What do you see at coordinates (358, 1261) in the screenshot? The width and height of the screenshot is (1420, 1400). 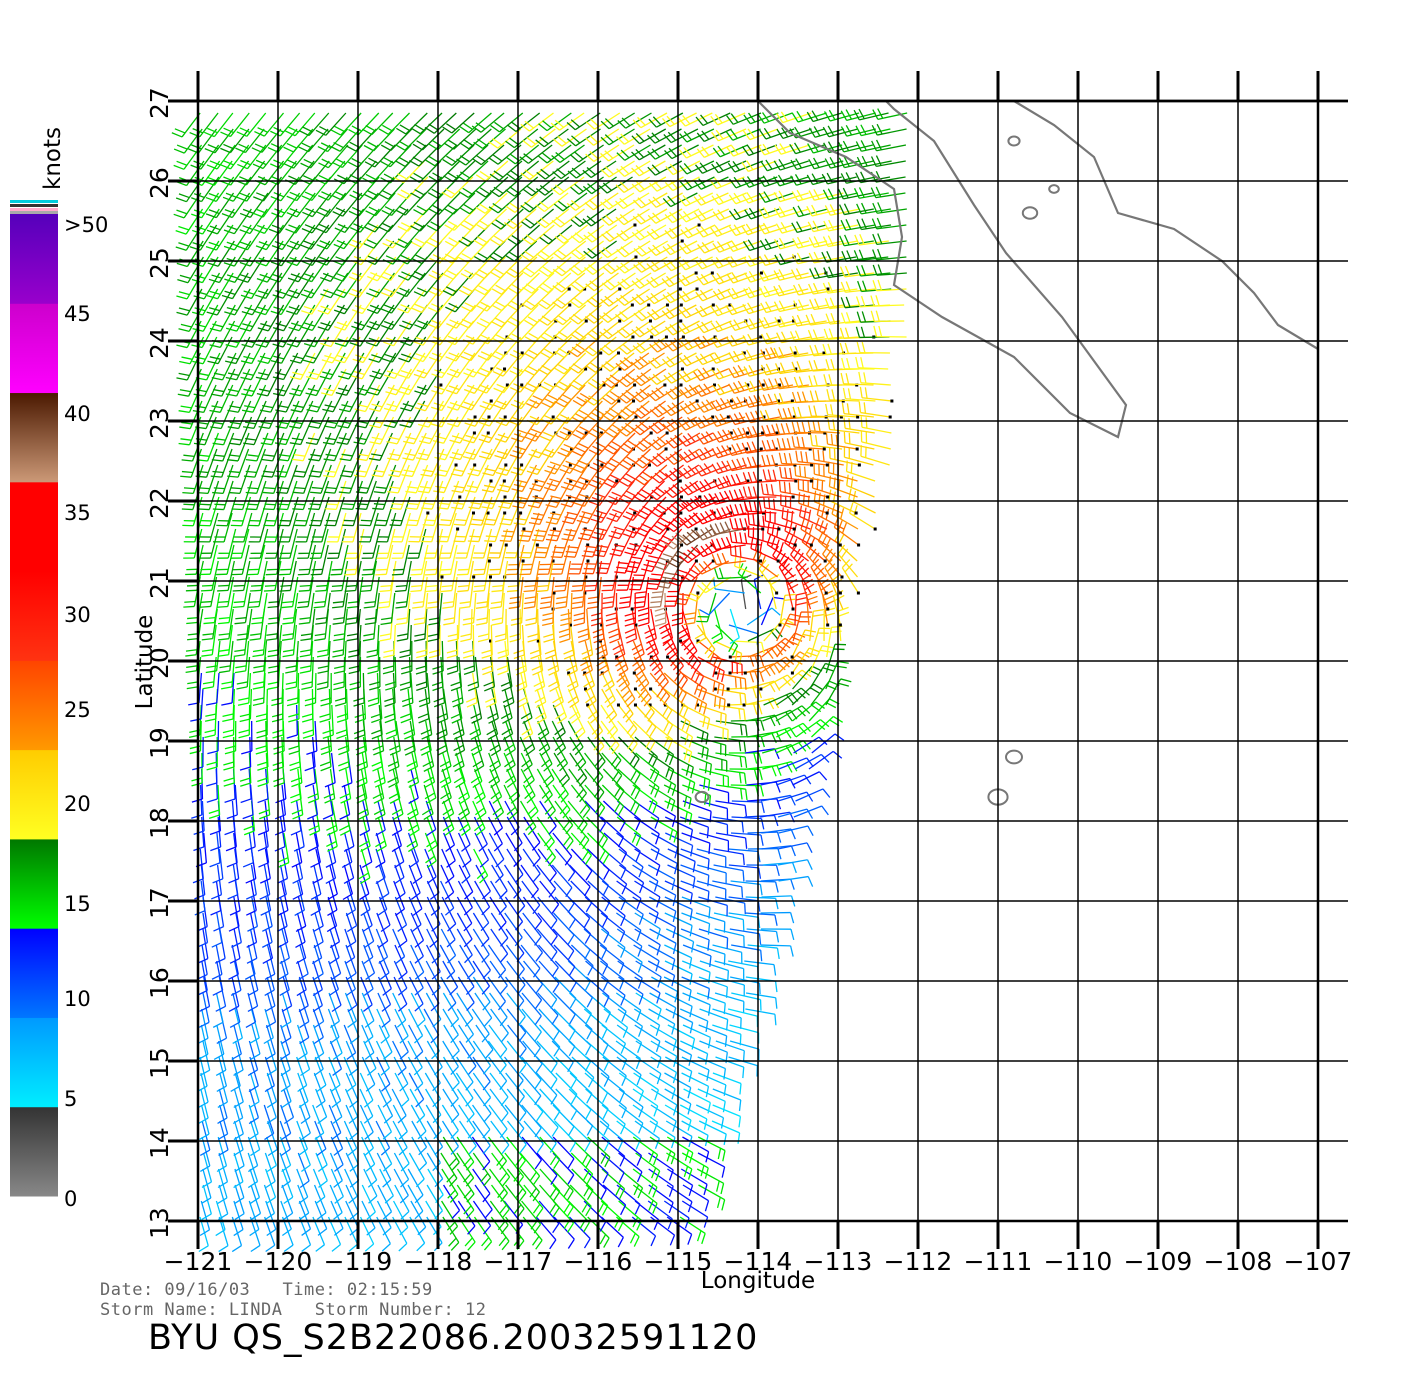 I see `x-tick-label: −119` at bounding box center [358, 1261].